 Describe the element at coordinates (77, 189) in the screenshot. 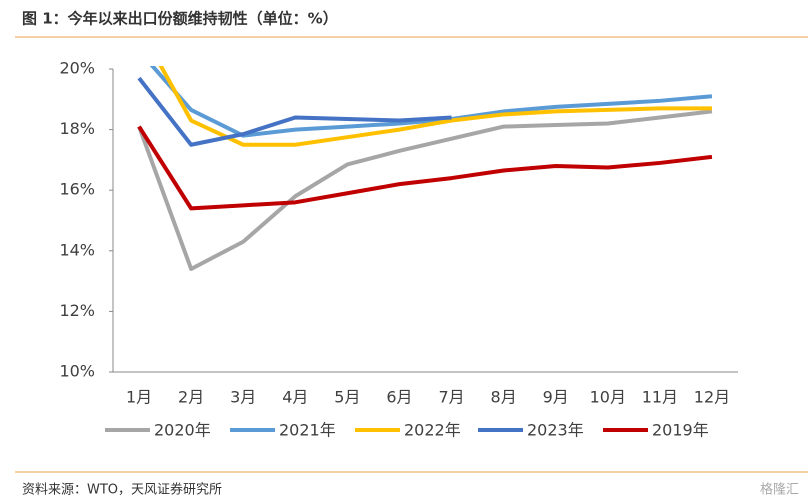

I see `y-tick-label: 16%` at that location.